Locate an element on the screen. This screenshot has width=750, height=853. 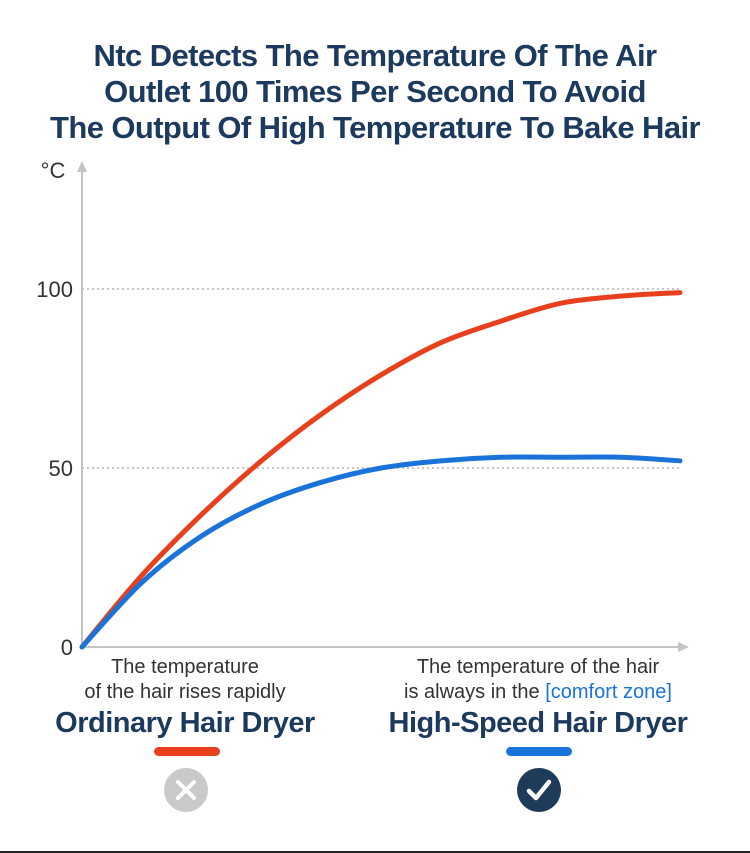
y-tick-label-50: 50 is located at coordinates (61, 468).